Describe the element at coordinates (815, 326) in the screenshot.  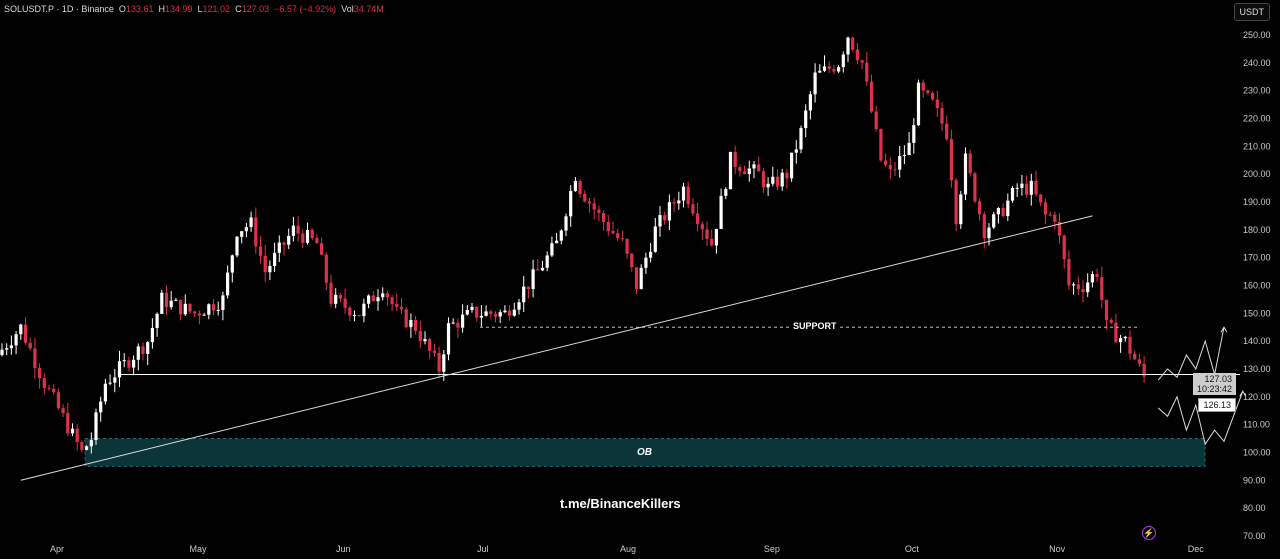
I see `support-label: SUPPORT` at that location.